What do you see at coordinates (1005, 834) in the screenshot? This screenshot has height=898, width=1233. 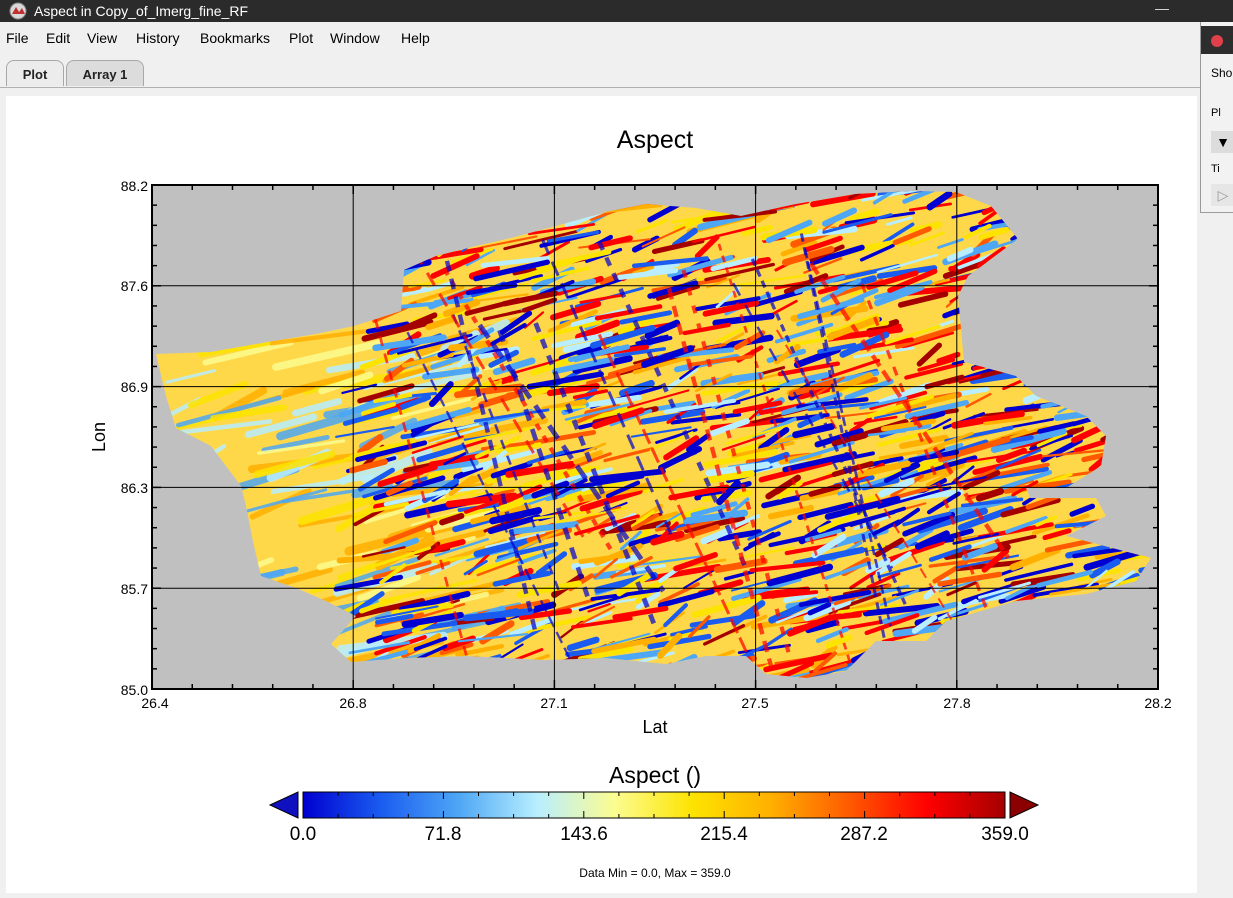 I see `colorbar-tick-label: 359.0` at bounding box center [1005, 834].